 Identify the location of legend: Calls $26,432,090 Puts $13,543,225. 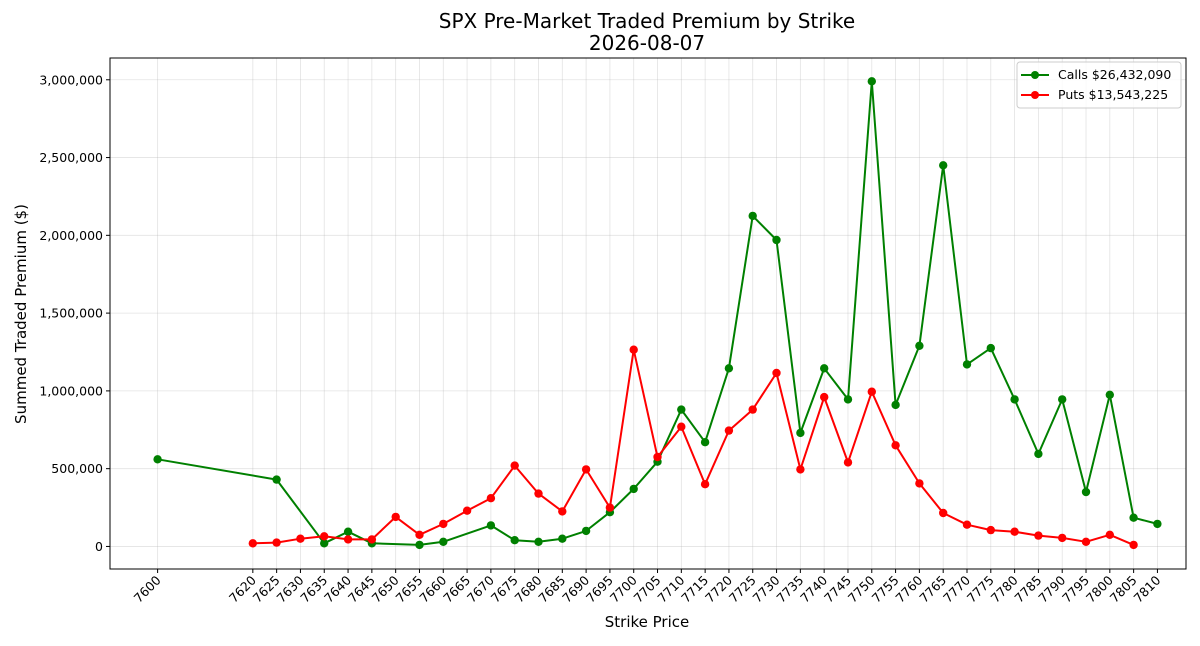
(1099, 85).